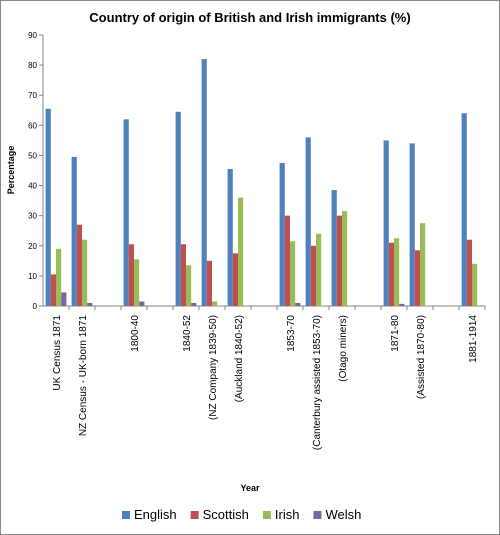 This screenshot has height=535, width=500. I want to click on y-tick-label: 60, so click(32, 125).